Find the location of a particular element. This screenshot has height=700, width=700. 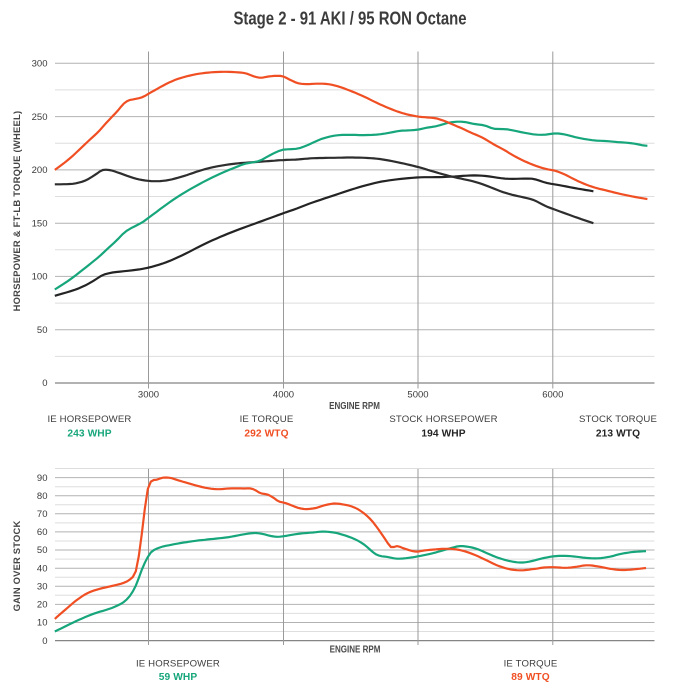

svg-text: 90 is located at coordinates (42, 478).